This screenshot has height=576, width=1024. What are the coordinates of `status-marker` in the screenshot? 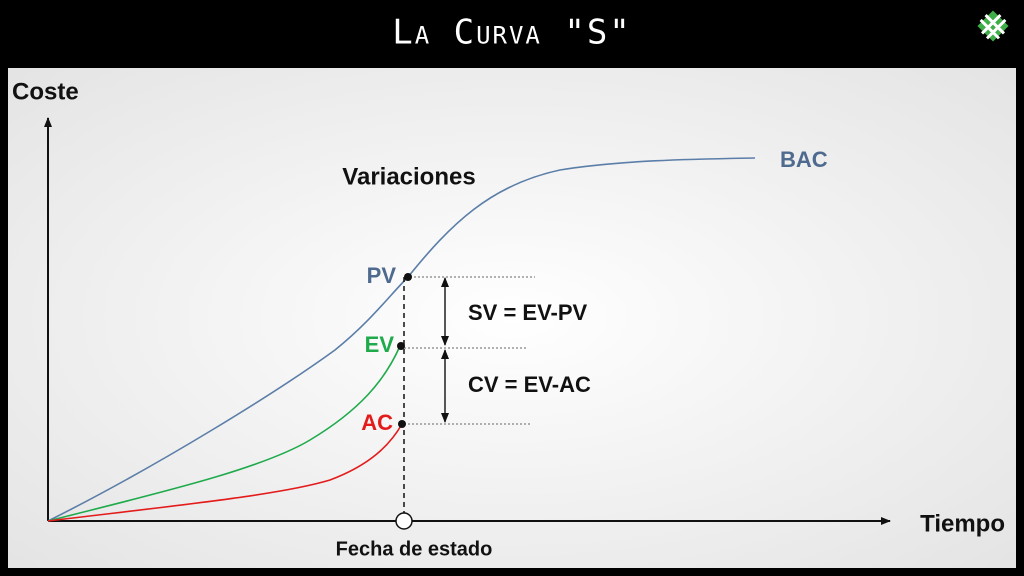 It's located at (404, 521).